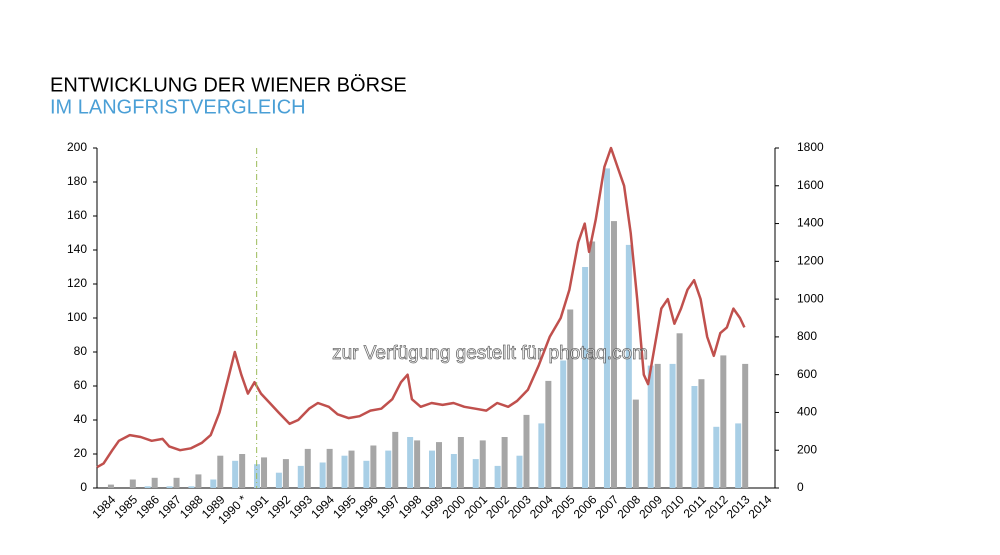 The height and width of the screenshot is (555, 1000). Describe the element at coordinates (497, 506) in the screenshot. I see `x-tick-label: 2002` at that location.